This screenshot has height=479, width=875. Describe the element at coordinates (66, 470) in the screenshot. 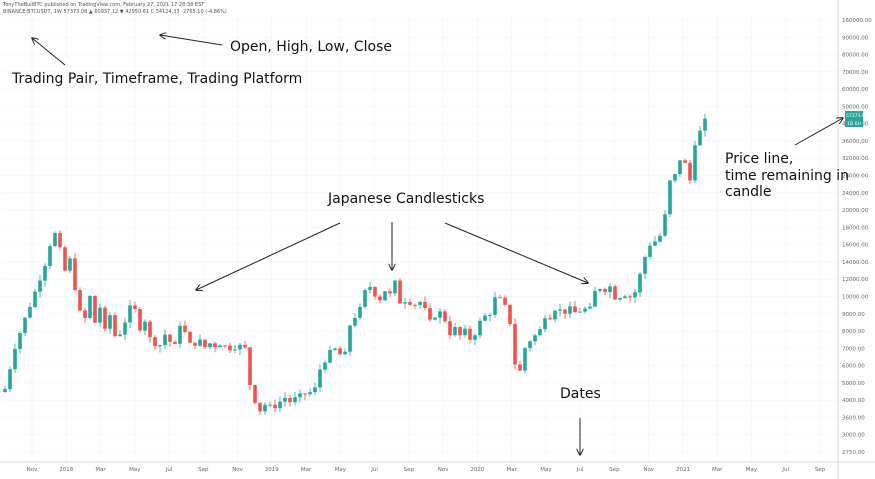

I see `time-tick-label: 2018` at that location.